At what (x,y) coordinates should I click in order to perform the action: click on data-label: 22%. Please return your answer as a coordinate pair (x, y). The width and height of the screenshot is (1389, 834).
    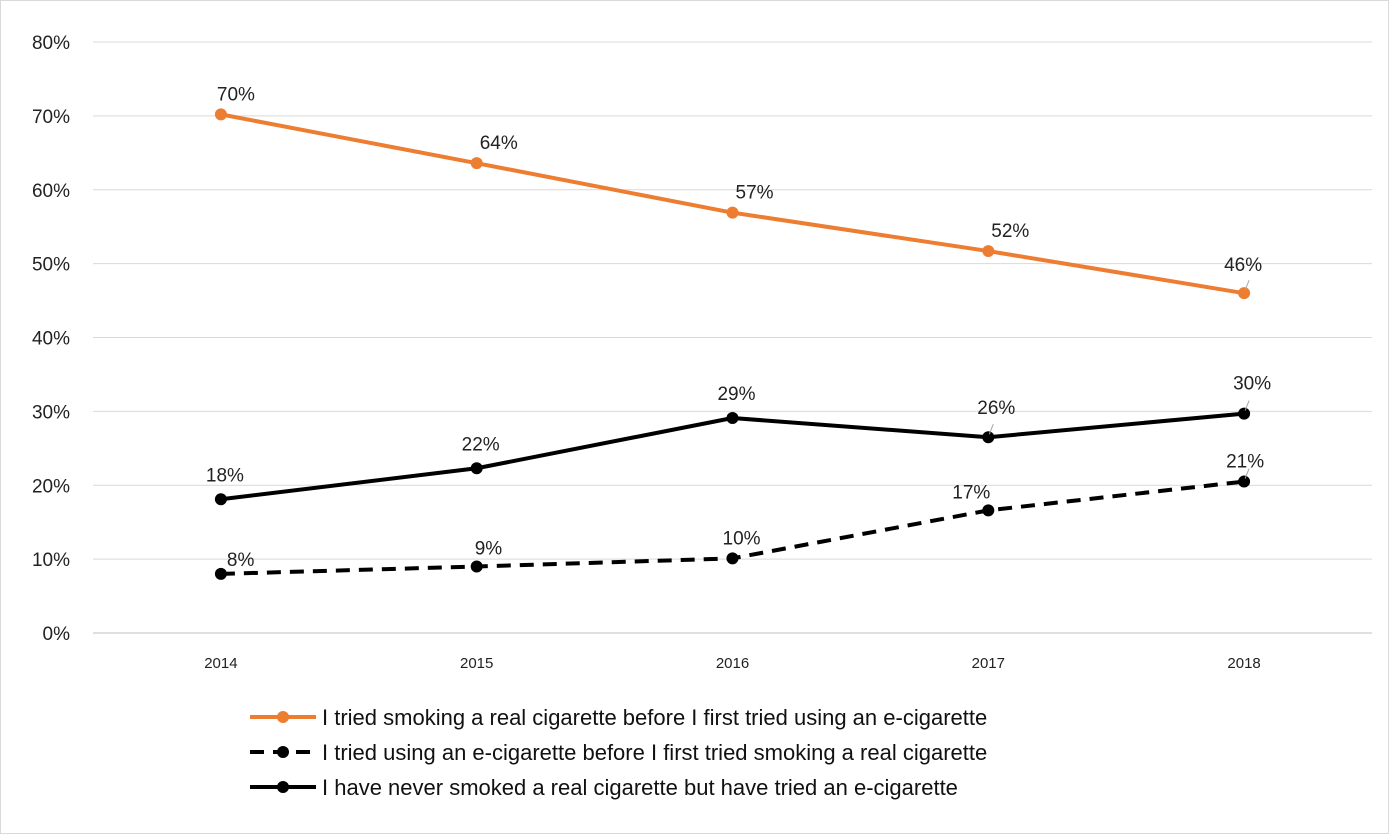
    Looking at the image, I should click on (481, 444).